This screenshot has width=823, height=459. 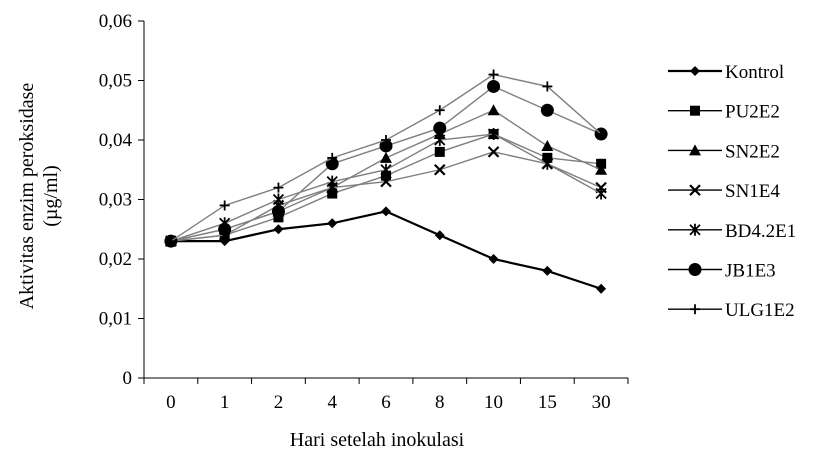 I want to click on y-tick-label: 0,06, so click(x=115, y=21).